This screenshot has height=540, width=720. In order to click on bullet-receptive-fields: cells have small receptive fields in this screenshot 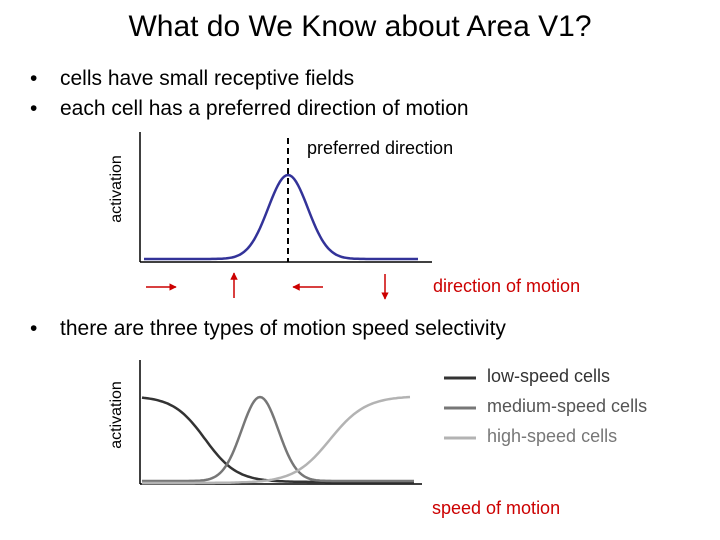, I will do `click(249, 79)`.